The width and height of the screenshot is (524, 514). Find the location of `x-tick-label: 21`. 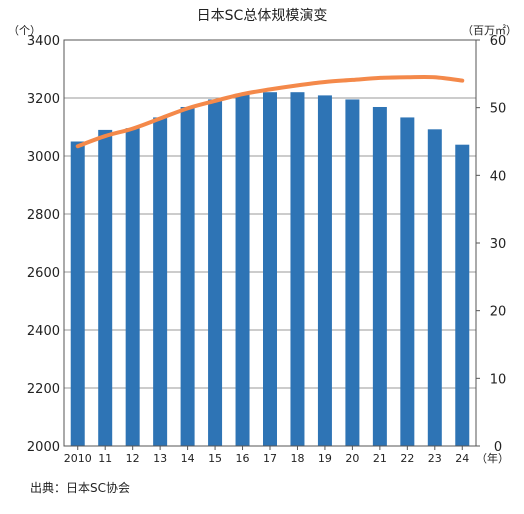

x-tick-label: 21 is located at coordinates (380, 458).